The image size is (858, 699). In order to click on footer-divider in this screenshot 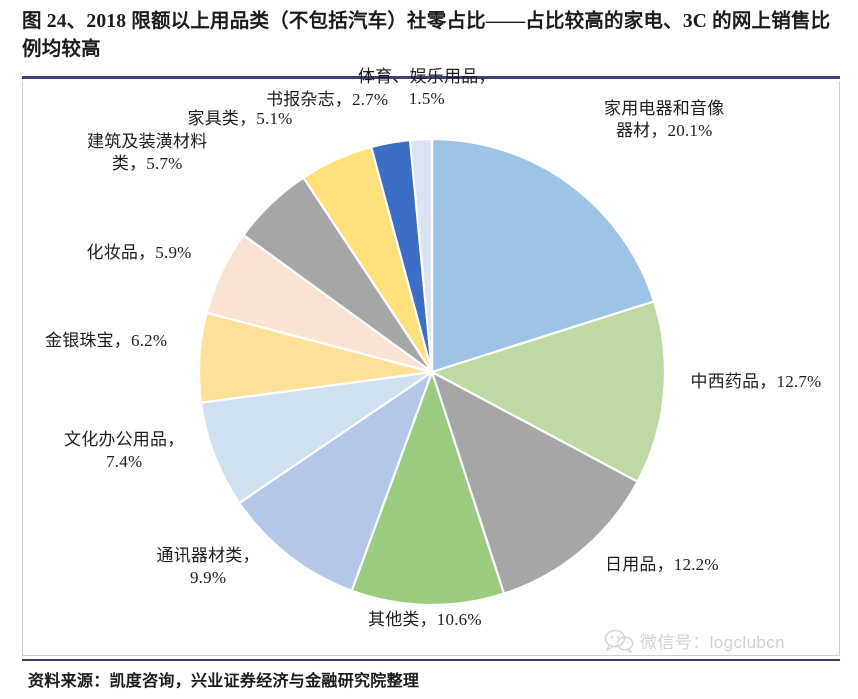, I will do `click(431, 660)`.